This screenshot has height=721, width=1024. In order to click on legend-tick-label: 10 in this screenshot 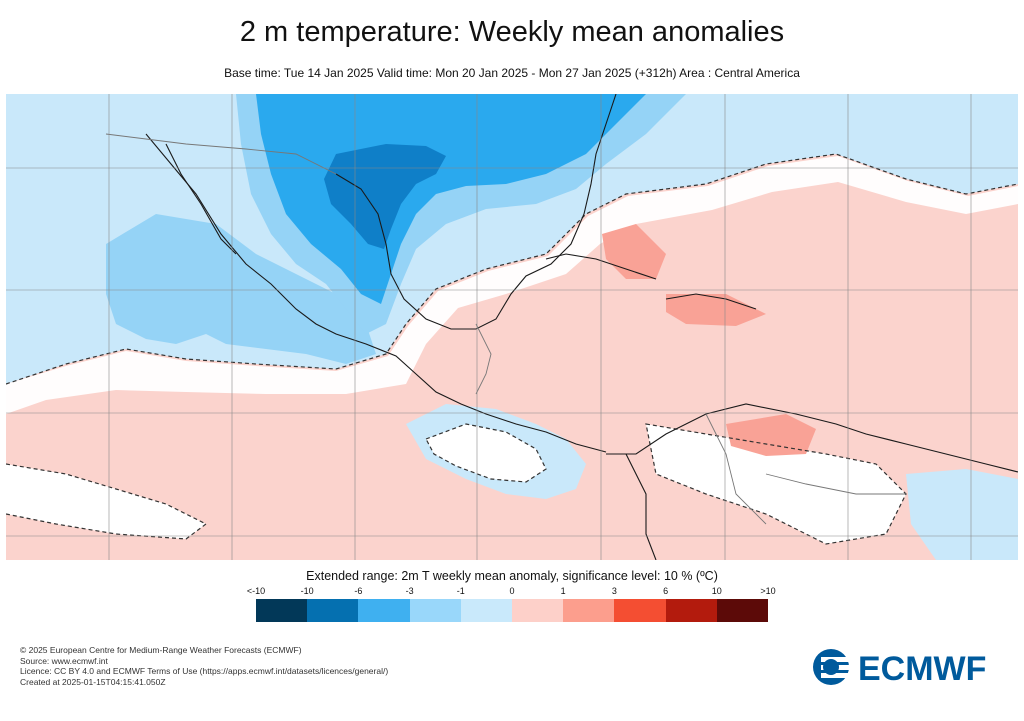, I will do `click(716, 591)`.